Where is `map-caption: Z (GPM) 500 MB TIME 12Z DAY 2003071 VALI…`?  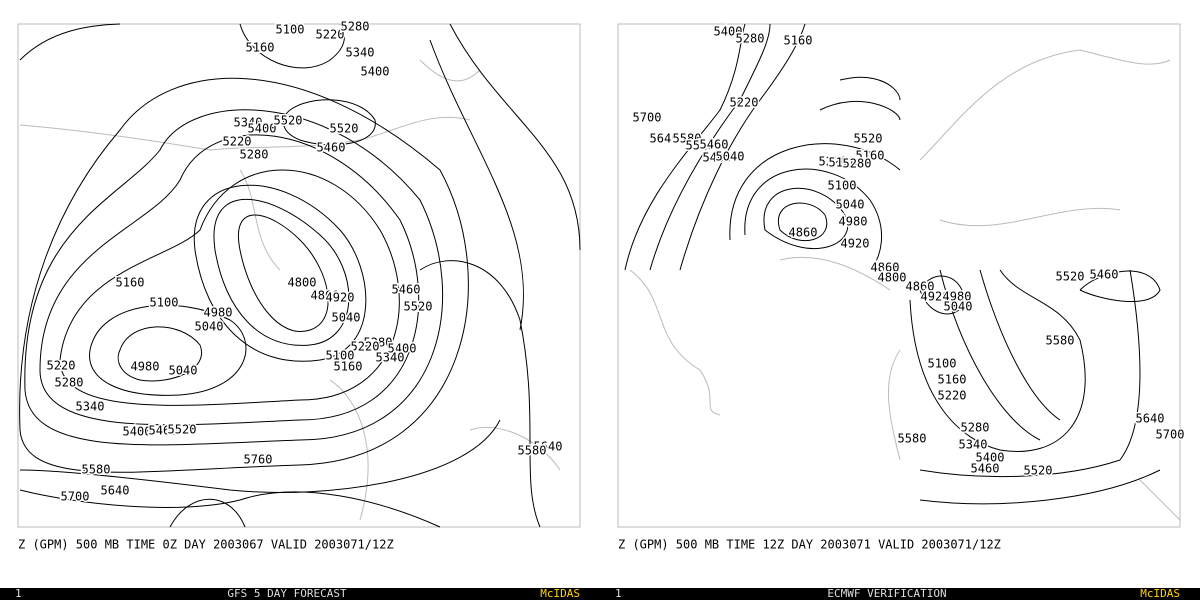
map-caption: Z (GPM) 500 MB TIME 12Z DAY 2003071 VALI… is located at coordinates (809, 545).